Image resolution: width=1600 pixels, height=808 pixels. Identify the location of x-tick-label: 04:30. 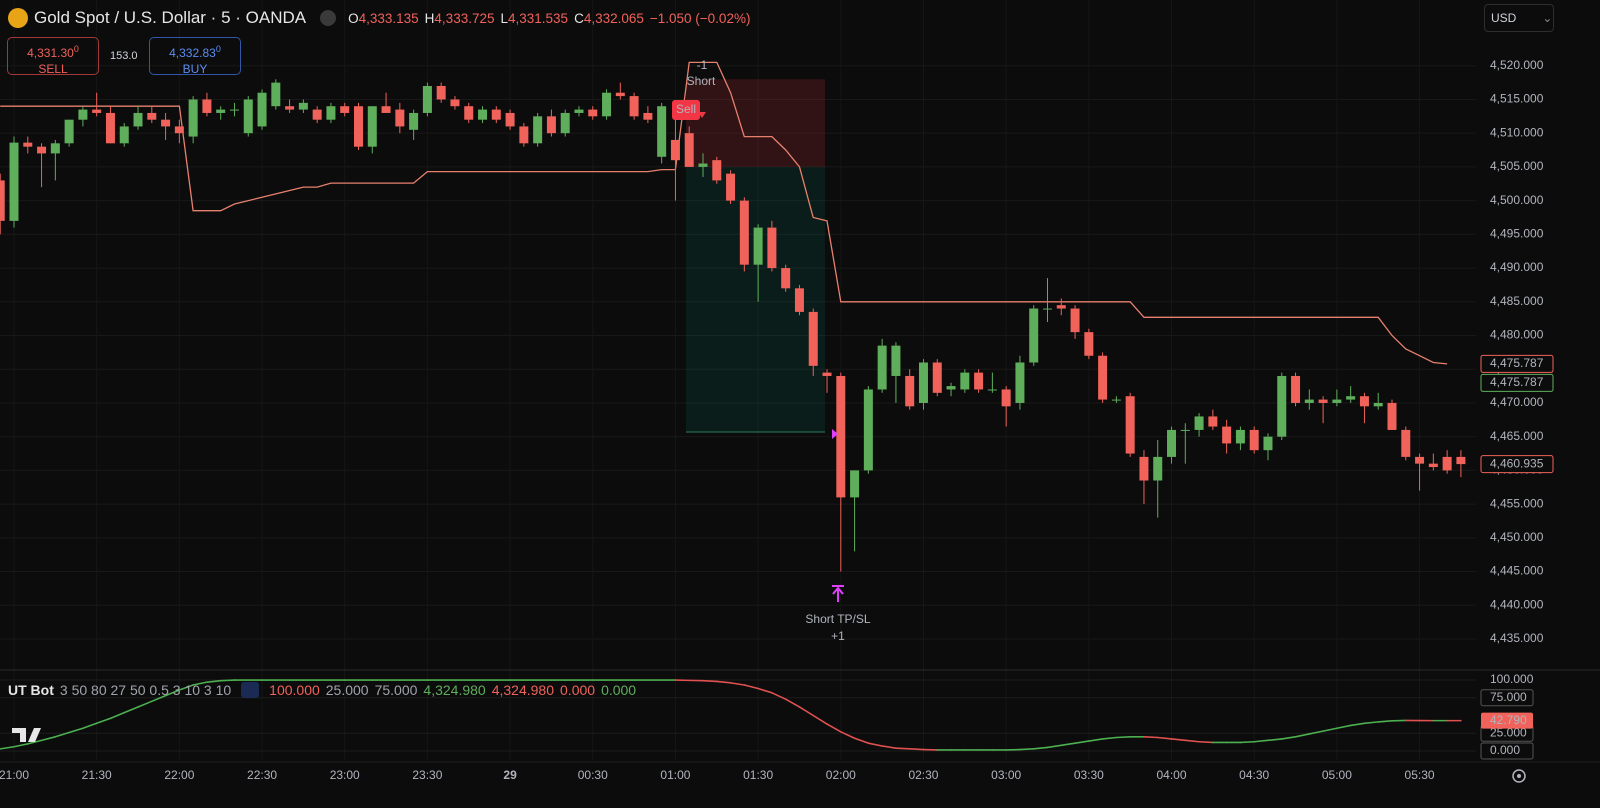
(1254, 775).